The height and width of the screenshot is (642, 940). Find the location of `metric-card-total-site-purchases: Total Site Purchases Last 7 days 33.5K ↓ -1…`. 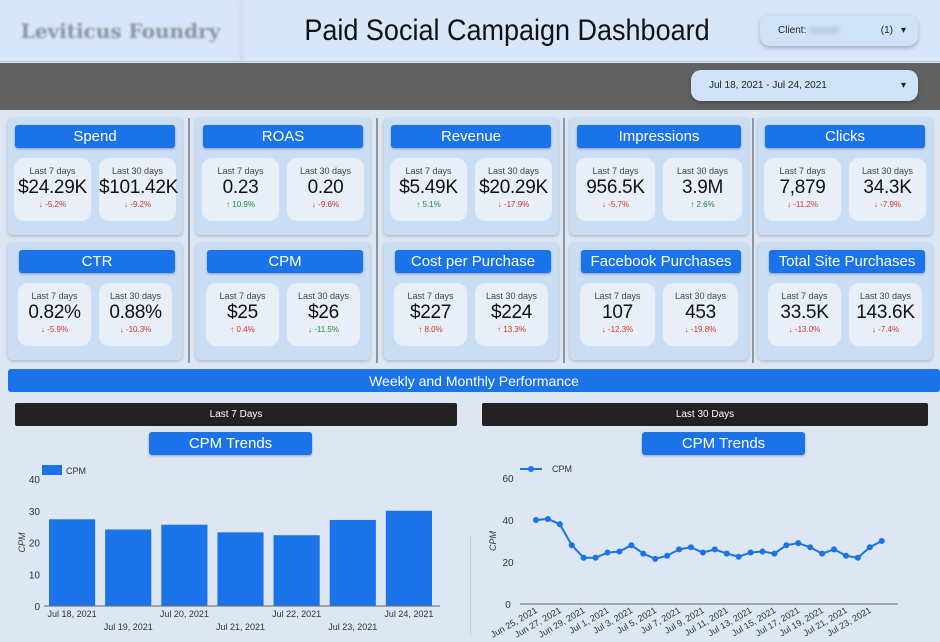

metric-card-total-site-purchases: Total Site Purchases Last 7 days 33.5K ↓ -1… is located at coordinates (845, 301).